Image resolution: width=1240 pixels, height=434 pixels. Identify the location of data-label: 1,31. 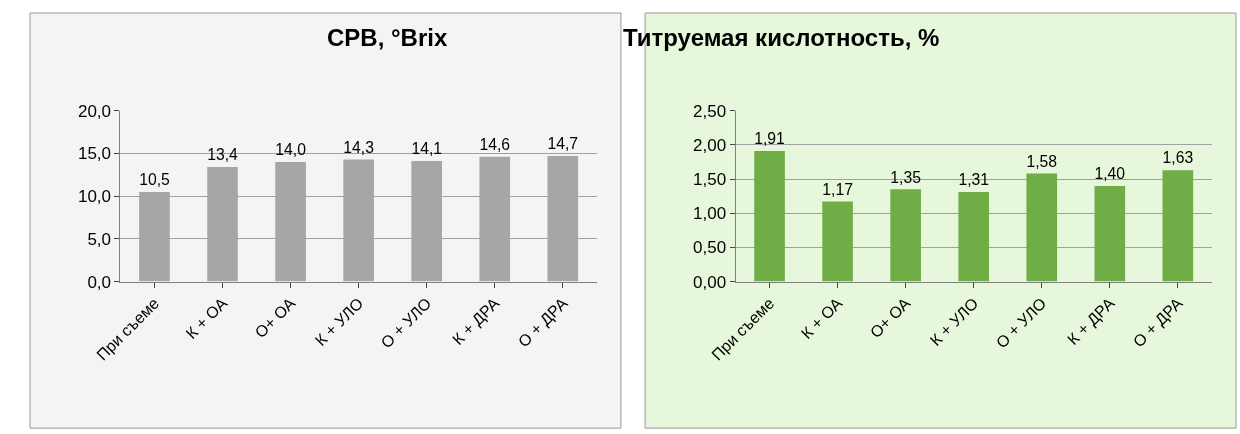
(973, 180).